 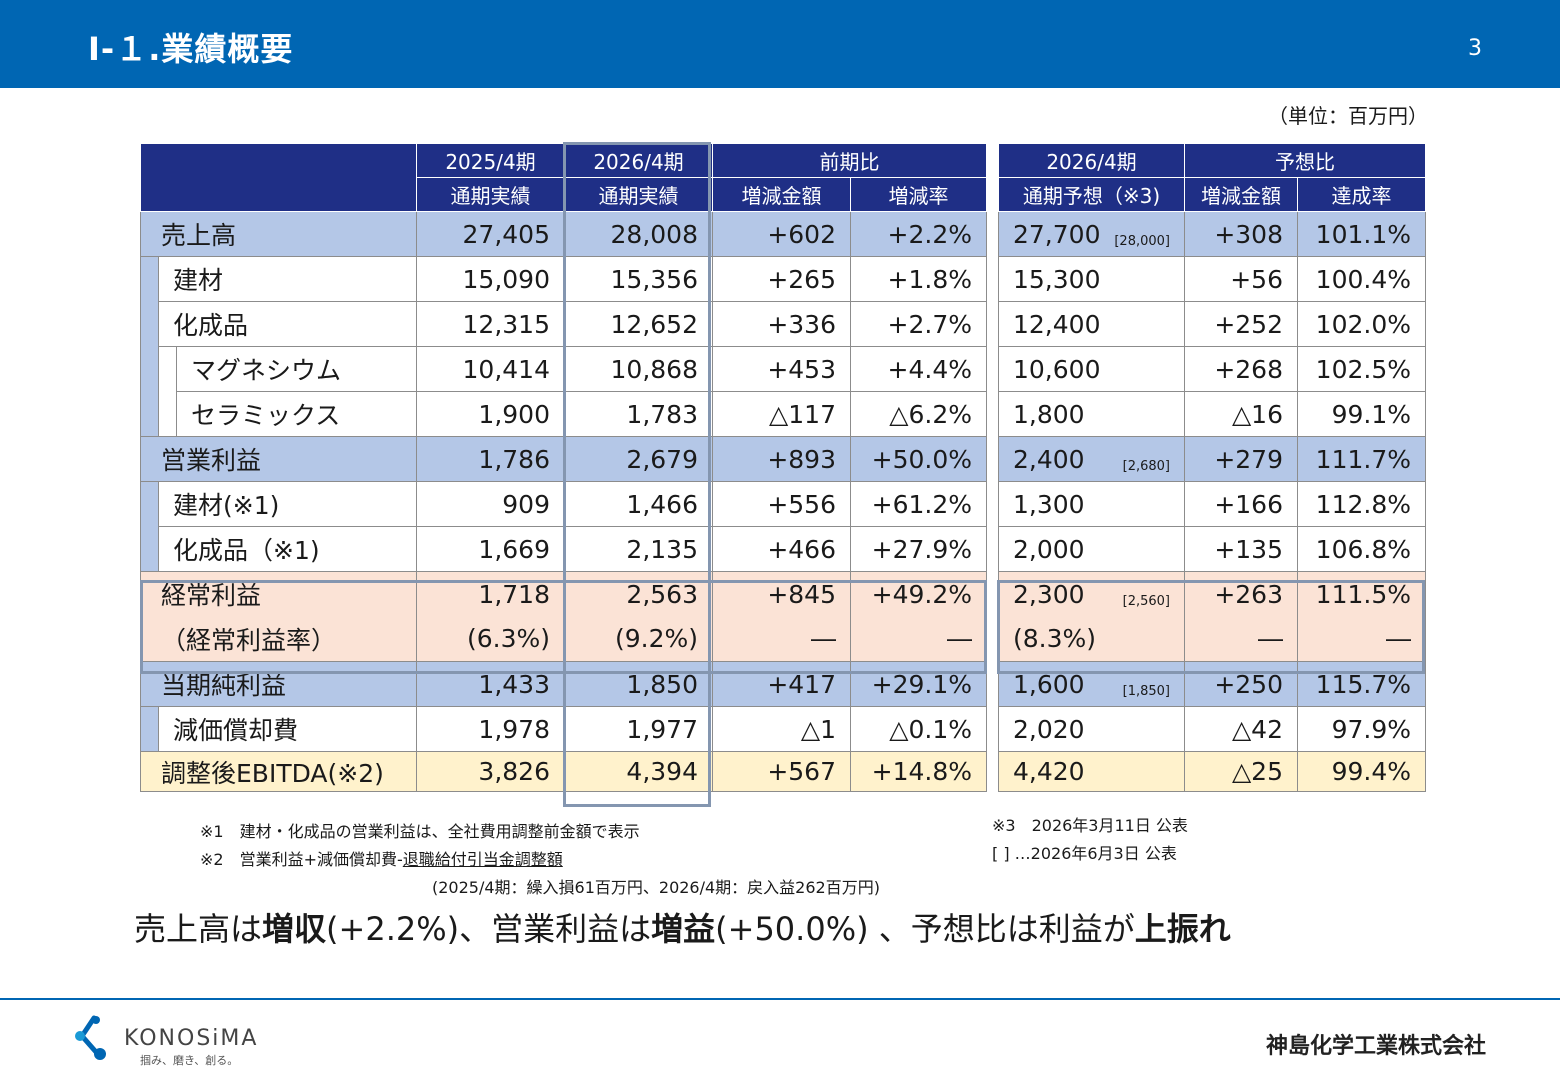 I want to click on logo-tagline: 掴み、磨き、創る。, so click(x=189, y=1060).